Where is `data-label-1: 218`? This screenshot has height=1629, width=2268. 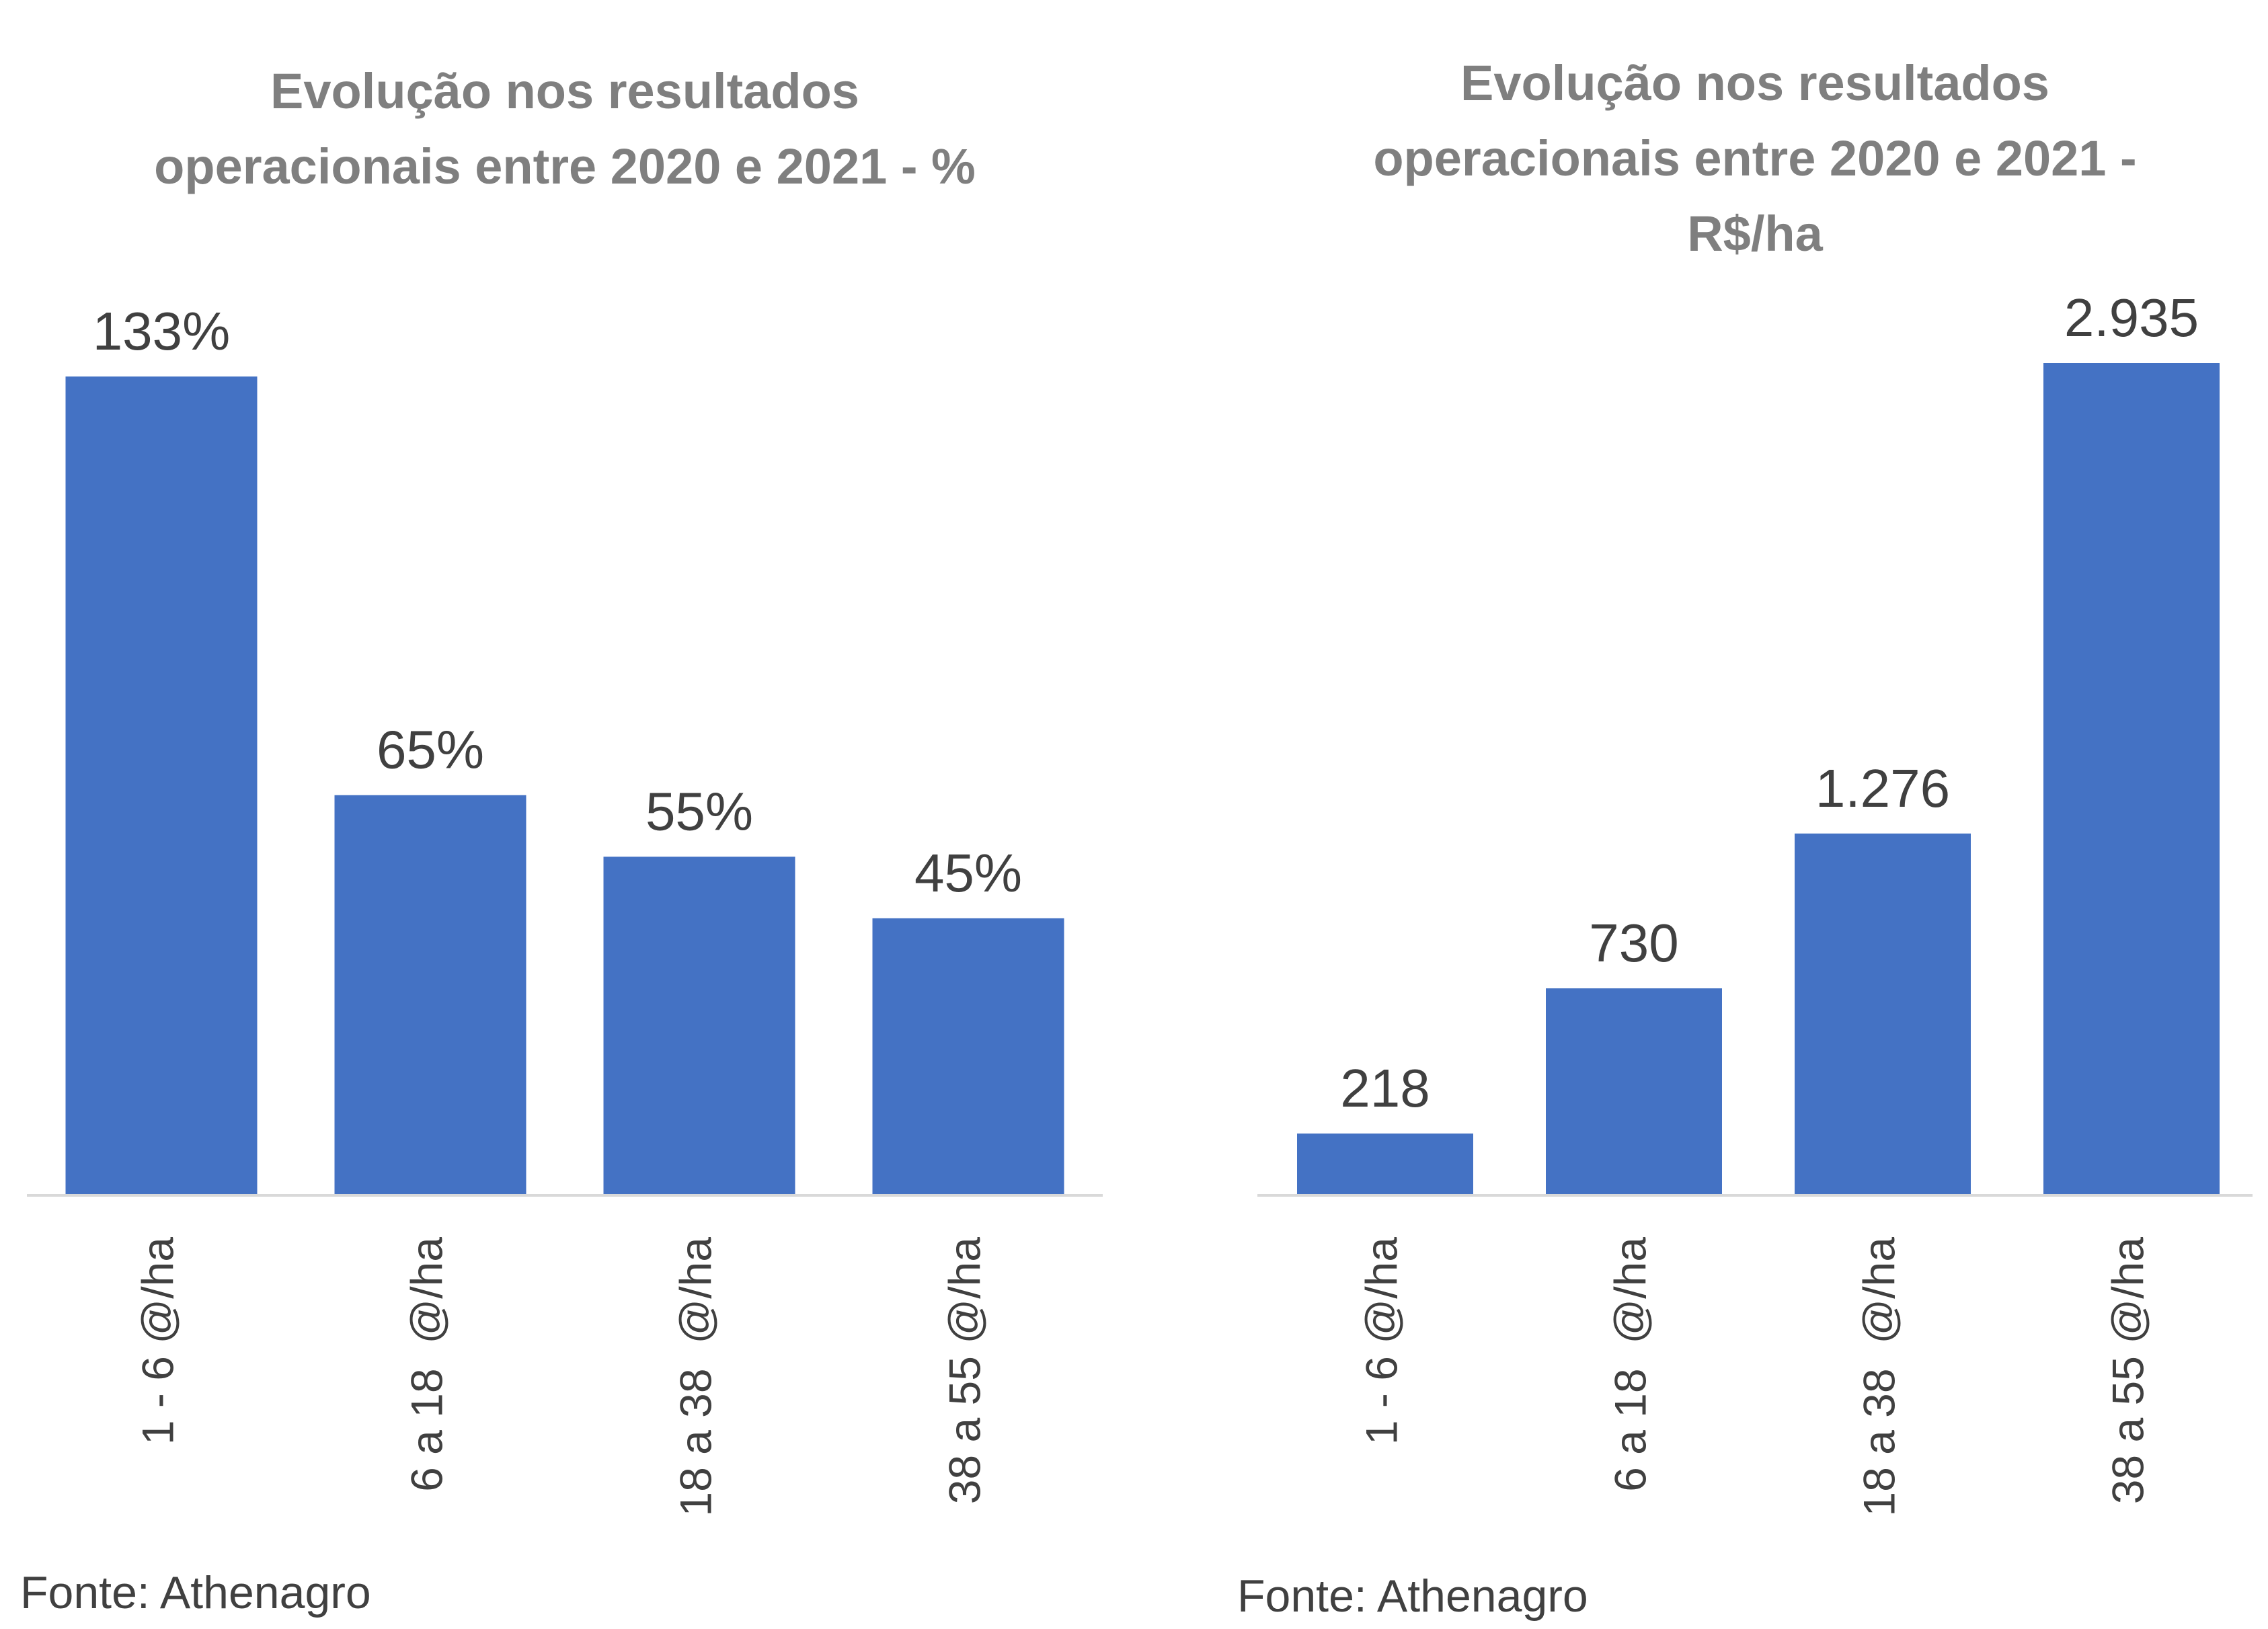
data-label-1: 218 is located at coordinates (1385, 1088).